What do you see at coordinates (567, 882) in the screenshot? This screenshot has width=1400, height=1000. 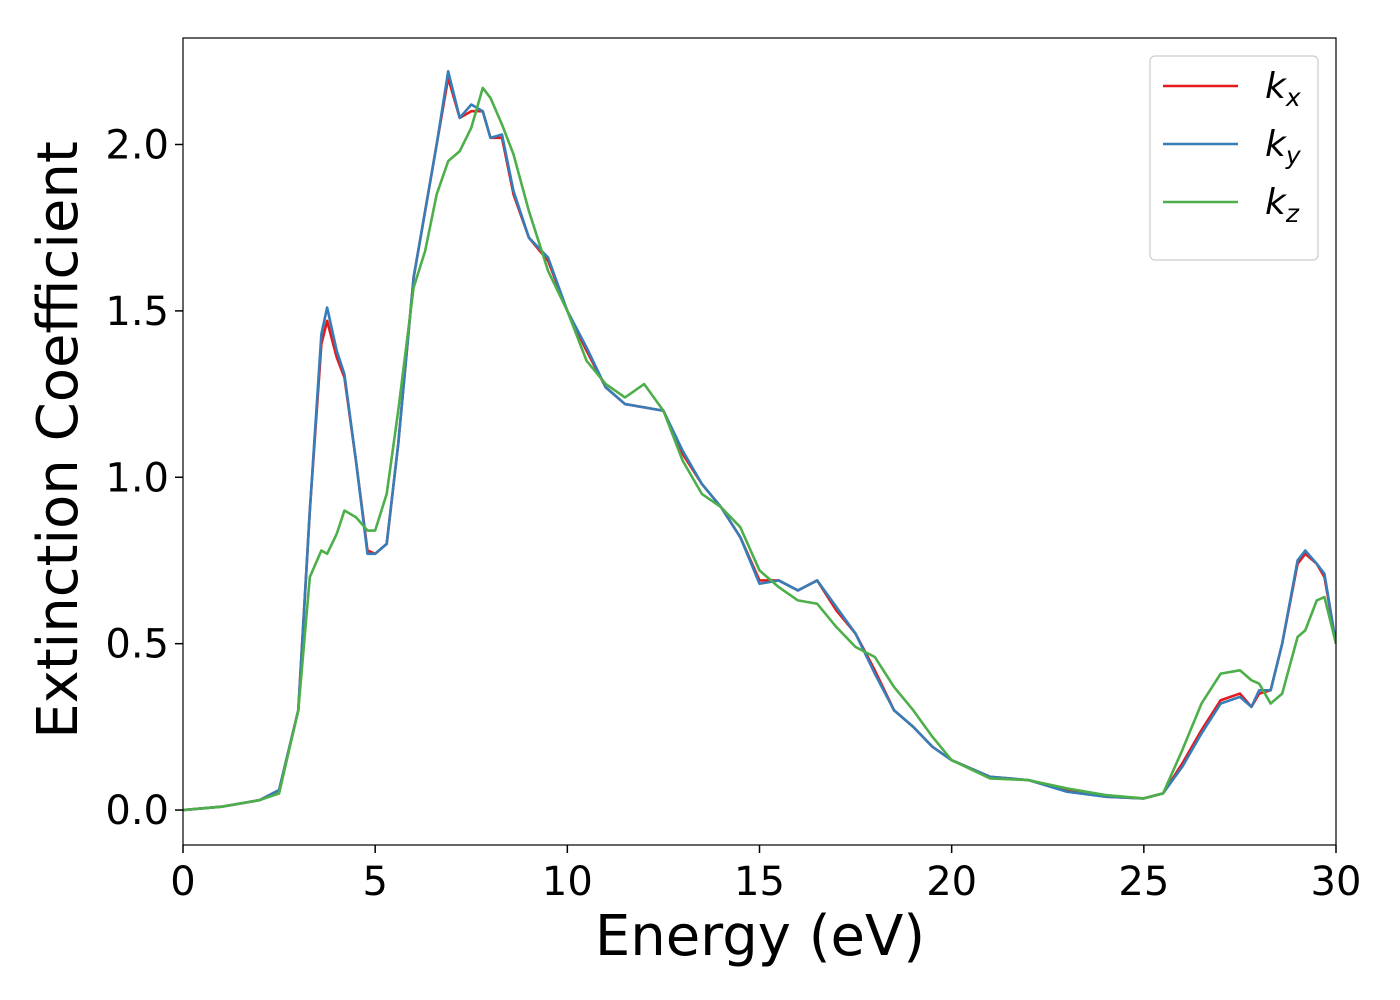 I see `x-tick-label: 10` at bounding box center [567, 882].